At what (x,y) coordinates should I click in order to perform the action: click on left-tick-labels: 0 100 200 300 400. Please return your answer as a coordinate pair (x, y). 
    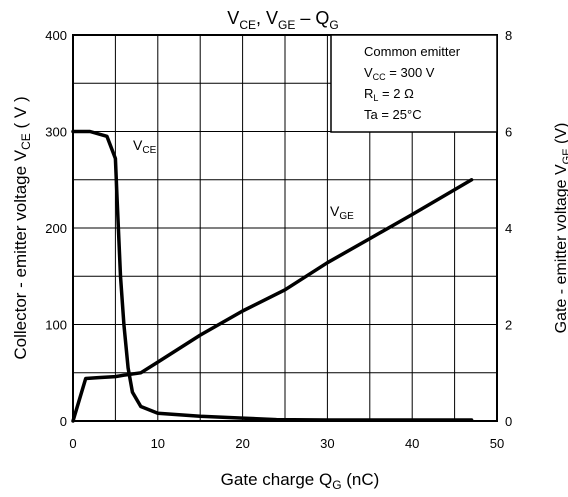
    Looking at the image, I should click on (56, 228).